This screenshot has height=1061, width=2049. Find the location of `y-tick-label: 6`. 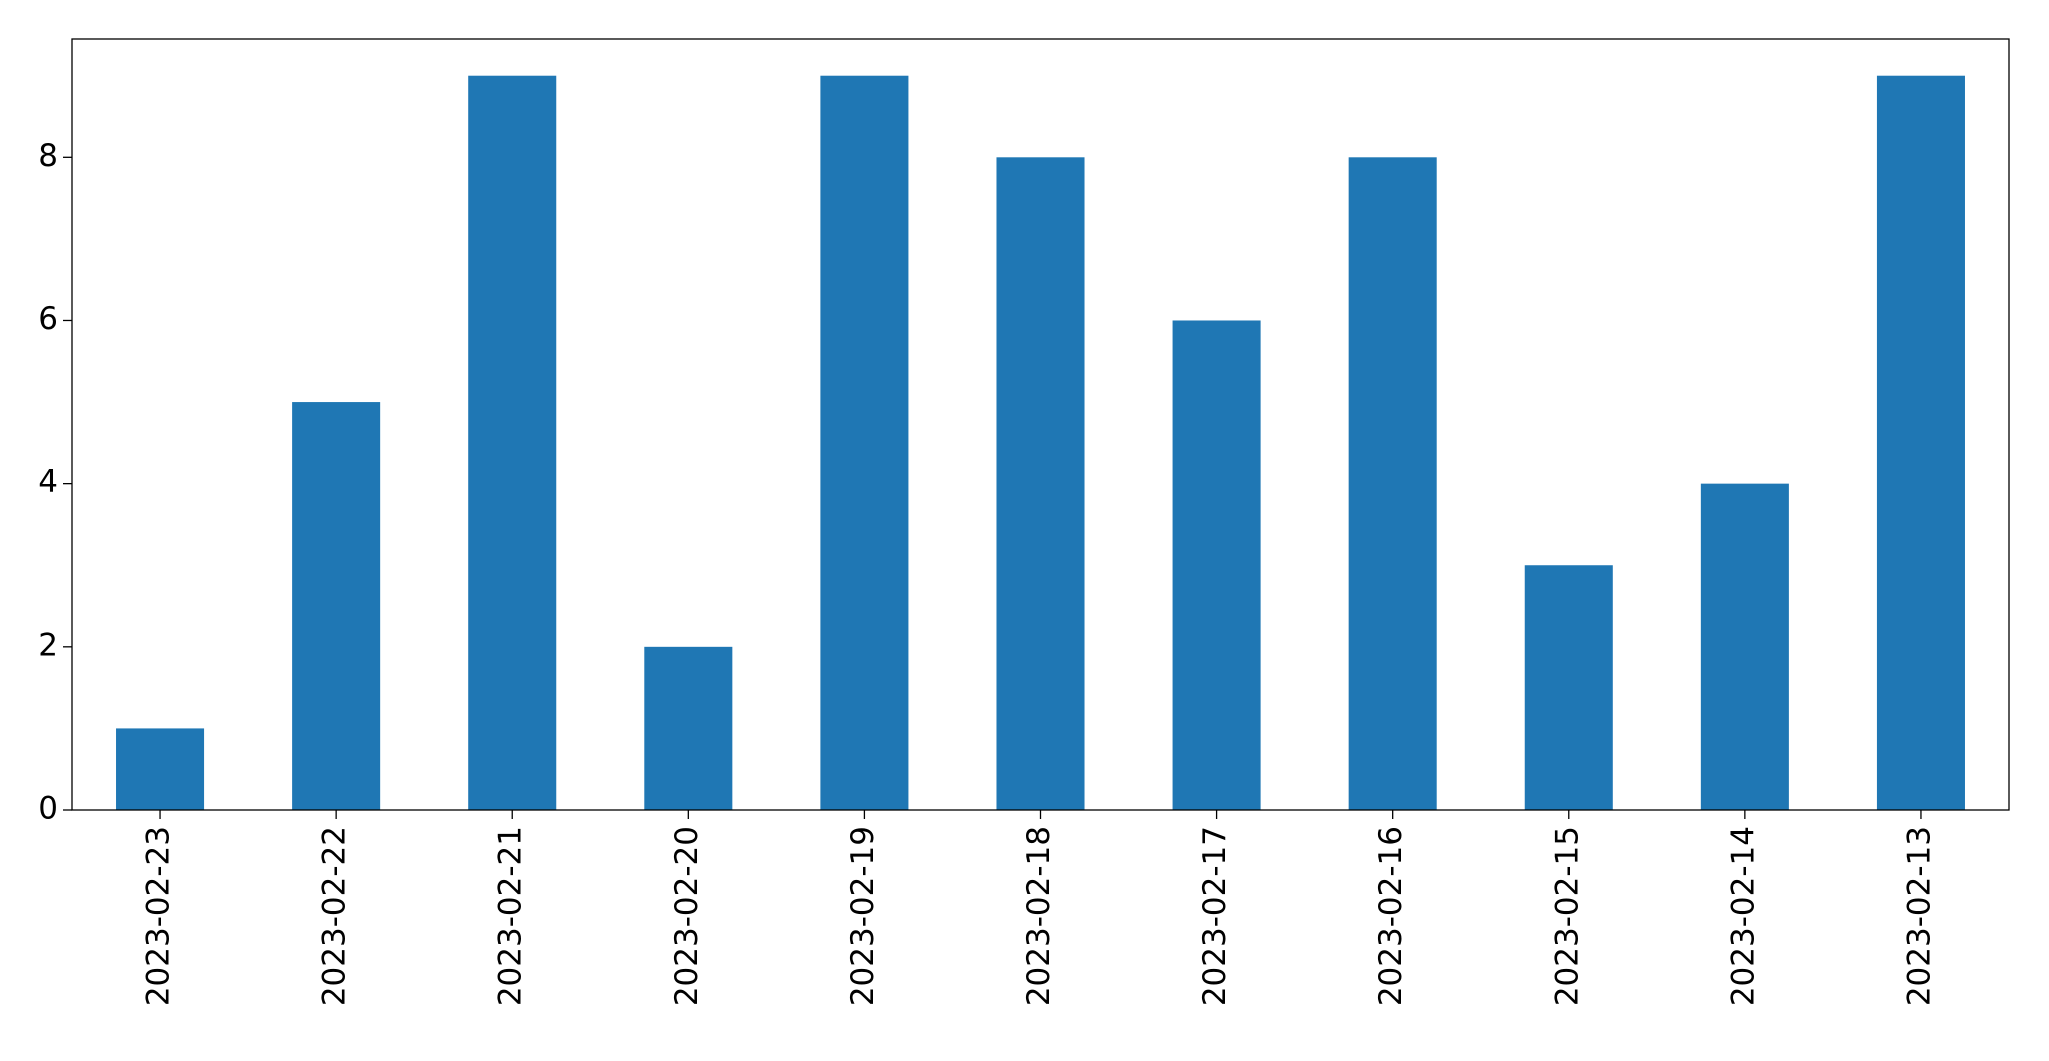

y-tick-label: 6 is located at coordinates (48, 319).